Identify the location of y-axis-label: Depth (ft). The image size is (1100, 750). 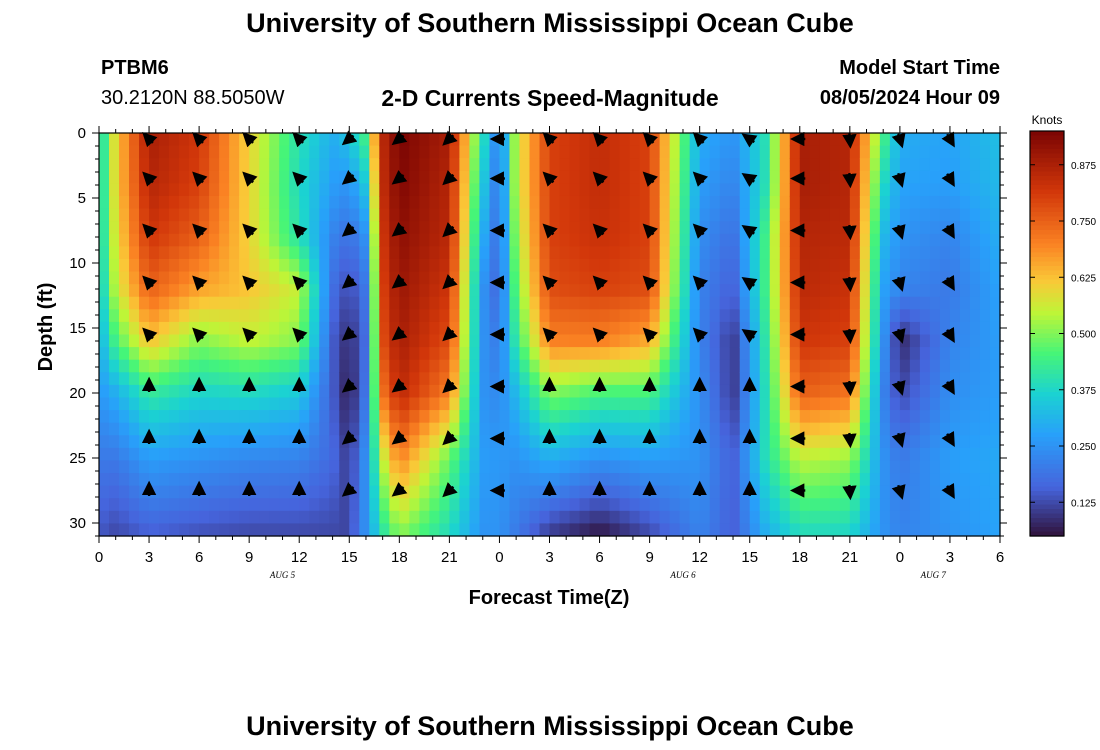
(46, 327).